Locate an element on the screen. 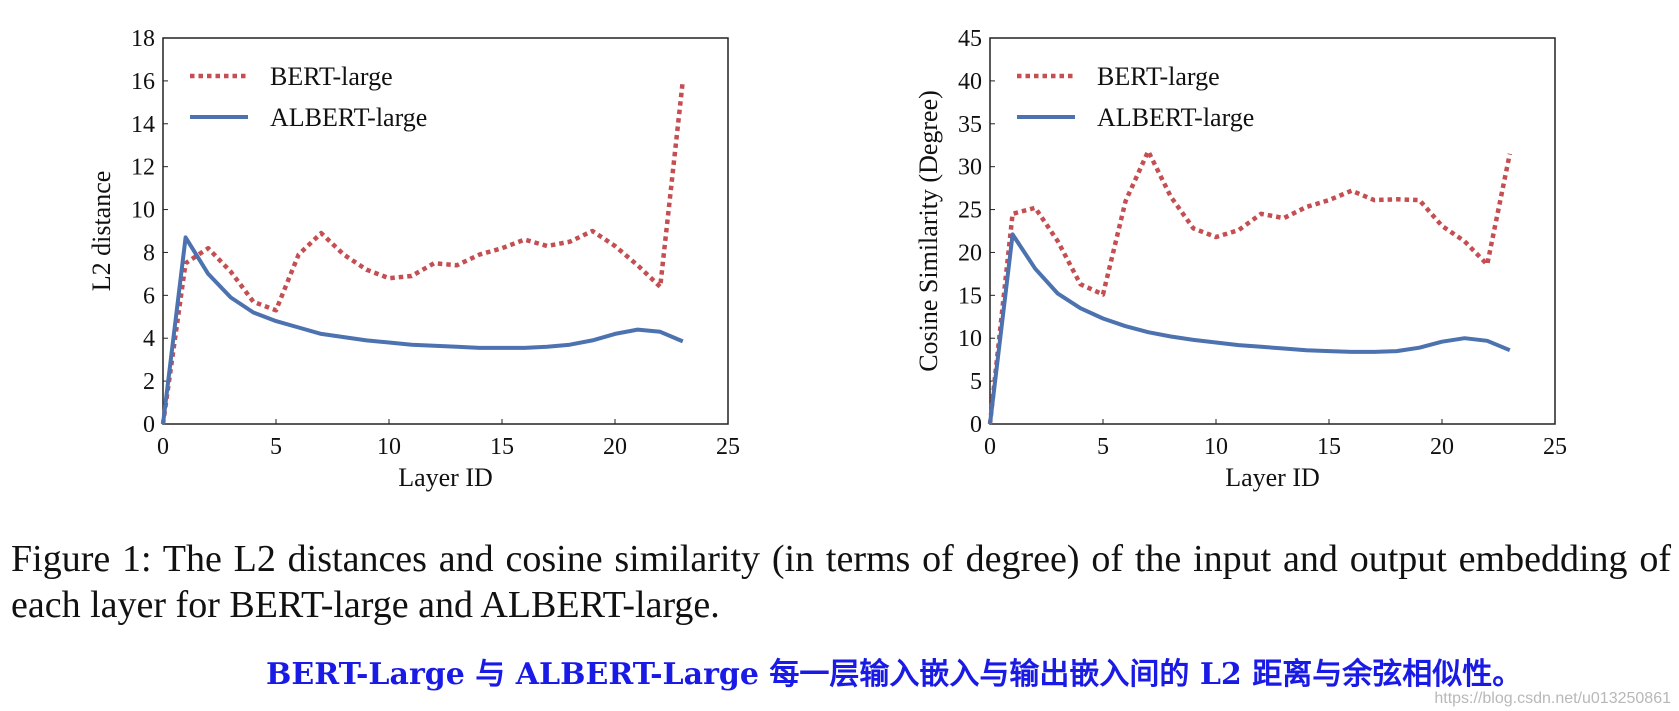 The image size is (1679, 711). y-tick-label: 35 is located at coordinates (970, 125).